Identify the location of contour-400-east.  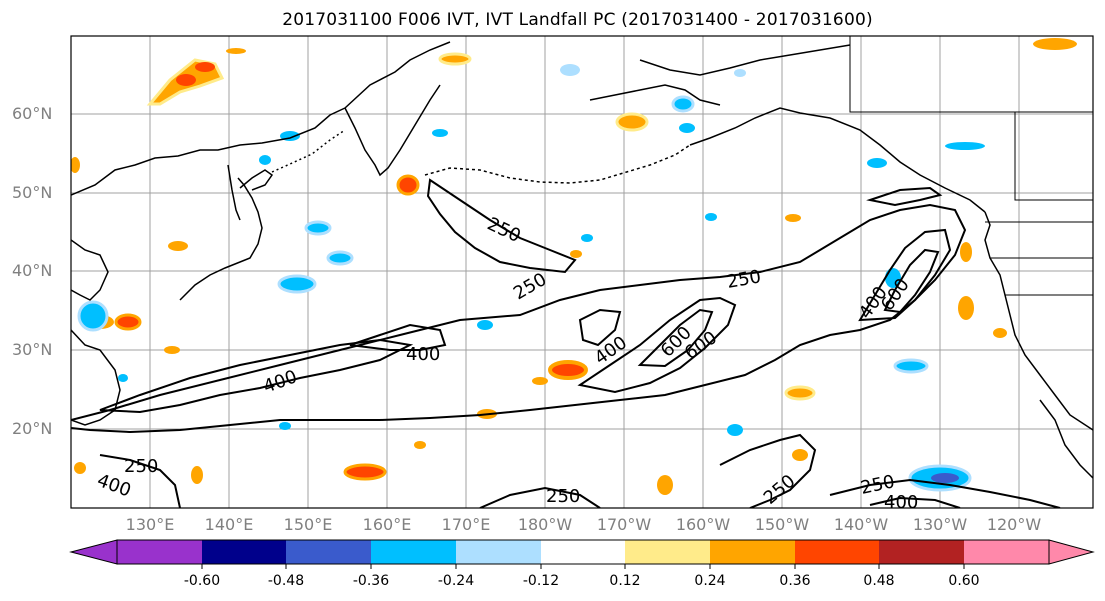
(905, 275).